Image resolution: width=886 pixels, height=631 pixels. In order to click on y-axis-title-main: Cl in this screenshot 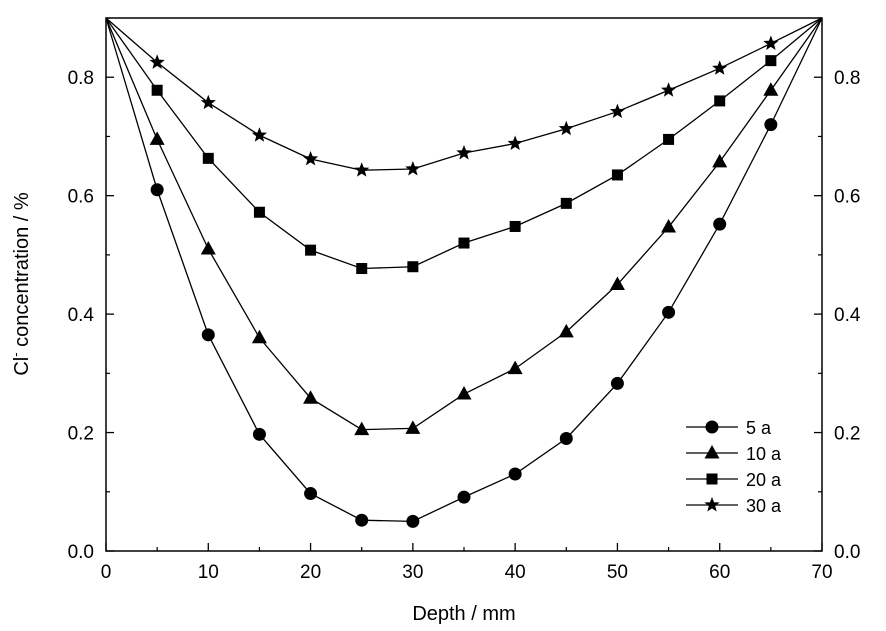, I will do `click(22, 366)`.